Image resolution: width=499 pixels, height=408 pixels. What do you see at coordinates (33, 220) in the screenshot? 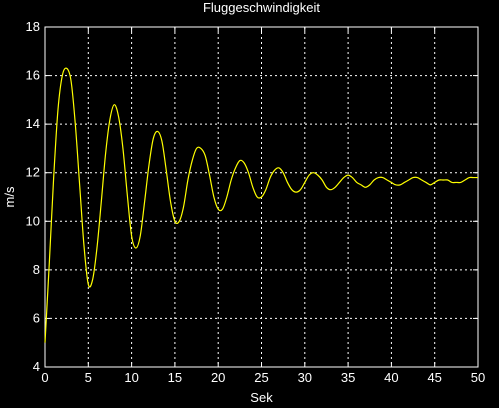
I see `y-tick-label: 10` at bounding box center [33, 220].